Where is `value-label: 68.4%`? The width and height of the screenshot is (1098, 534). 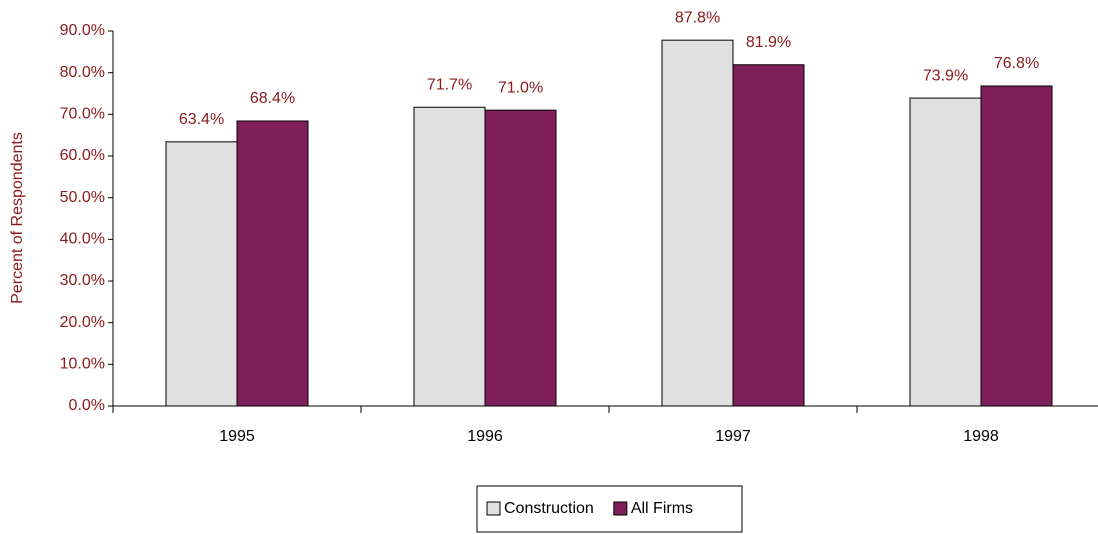 value-label: 68.4% is located at coordinates (272, 98).